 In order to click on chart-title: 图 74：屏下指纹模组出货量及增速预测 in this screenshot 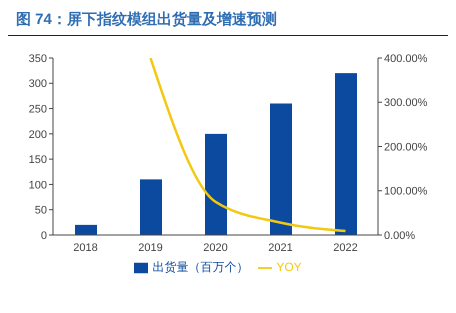, I will do `click(228, 22)`.